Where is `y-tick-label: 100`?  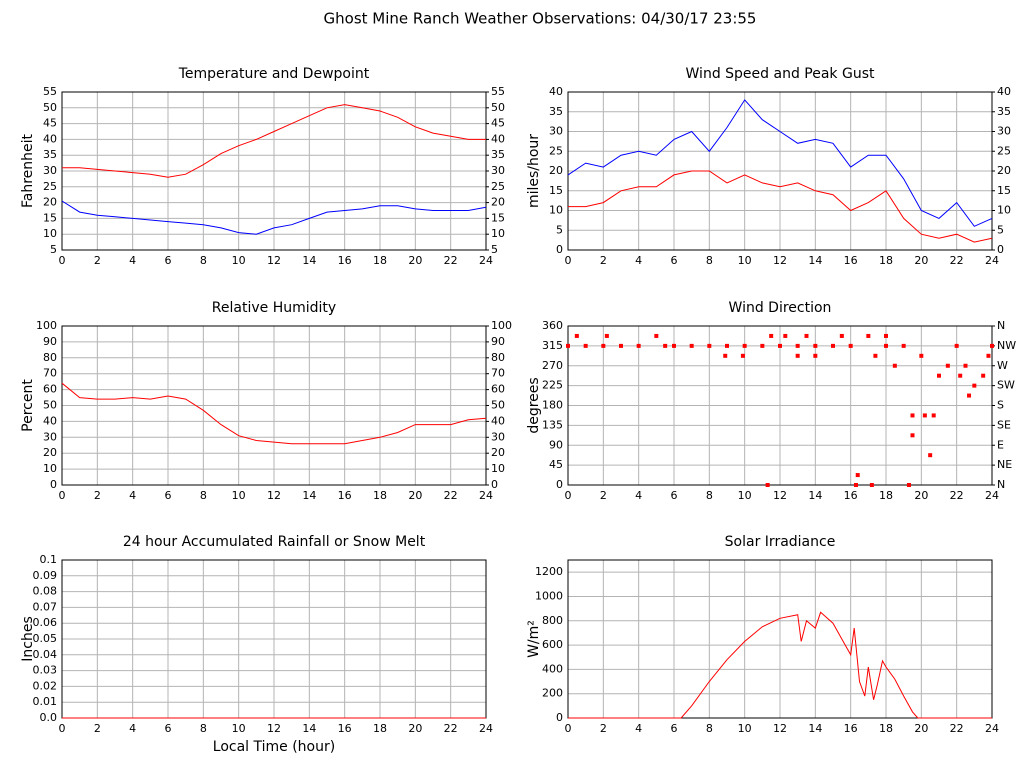 y-tick-label: 100 is located at coordinates (46, 325).